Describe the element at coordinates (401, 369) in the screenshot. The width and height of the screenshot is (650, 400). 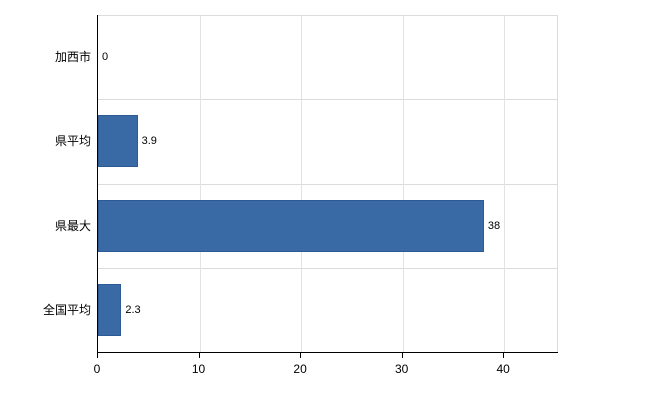
I see `x-axis-tick-label: 30` at that location.